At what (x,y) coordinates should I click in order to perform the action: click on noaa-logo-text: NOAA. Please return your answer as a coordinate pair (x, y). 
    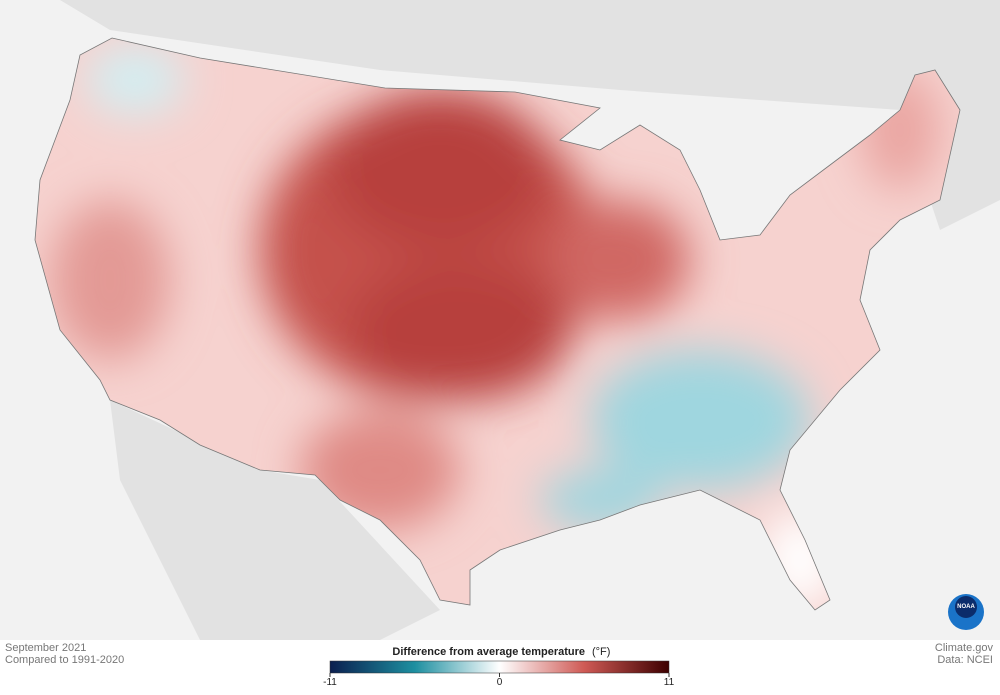
    Looking at the image, I should click on (966, 607).